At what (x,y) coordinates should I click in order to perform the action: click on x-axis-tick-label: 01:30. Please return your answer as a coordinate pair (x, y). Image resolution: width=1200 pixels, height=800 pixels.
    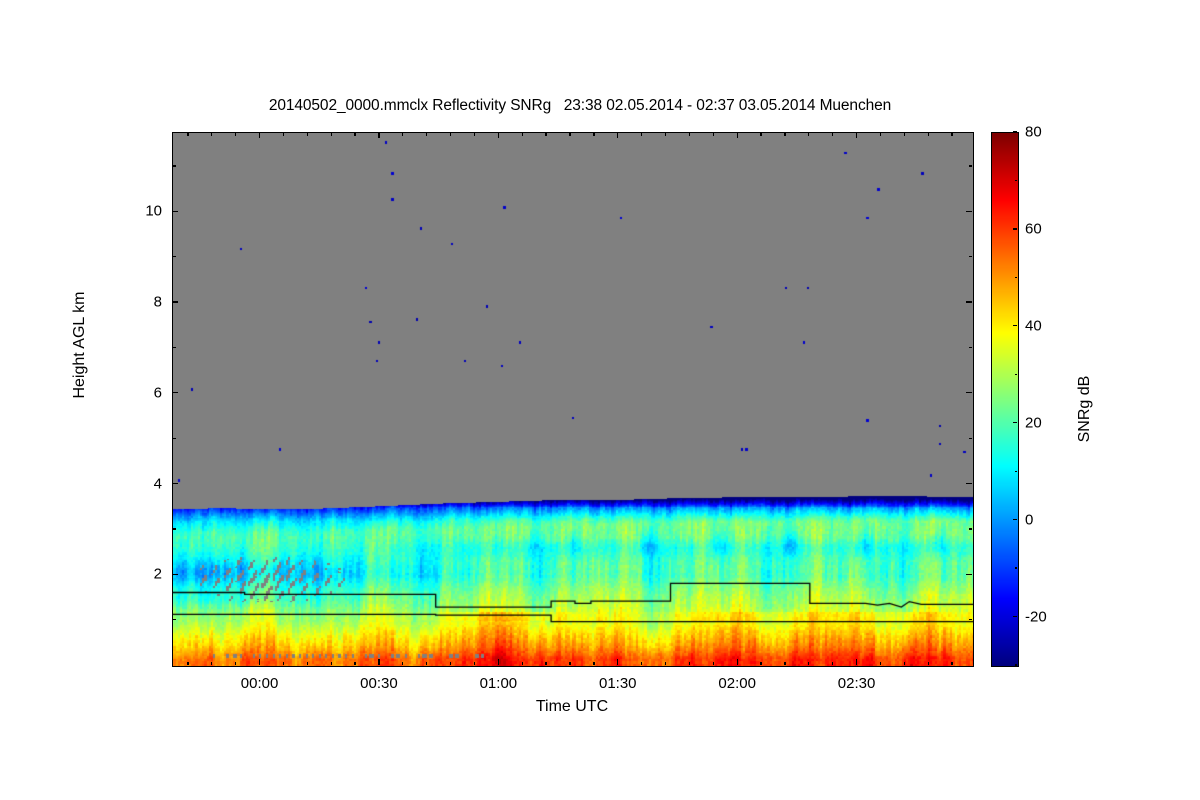
    Looking at the image, I should click on (617, 683).